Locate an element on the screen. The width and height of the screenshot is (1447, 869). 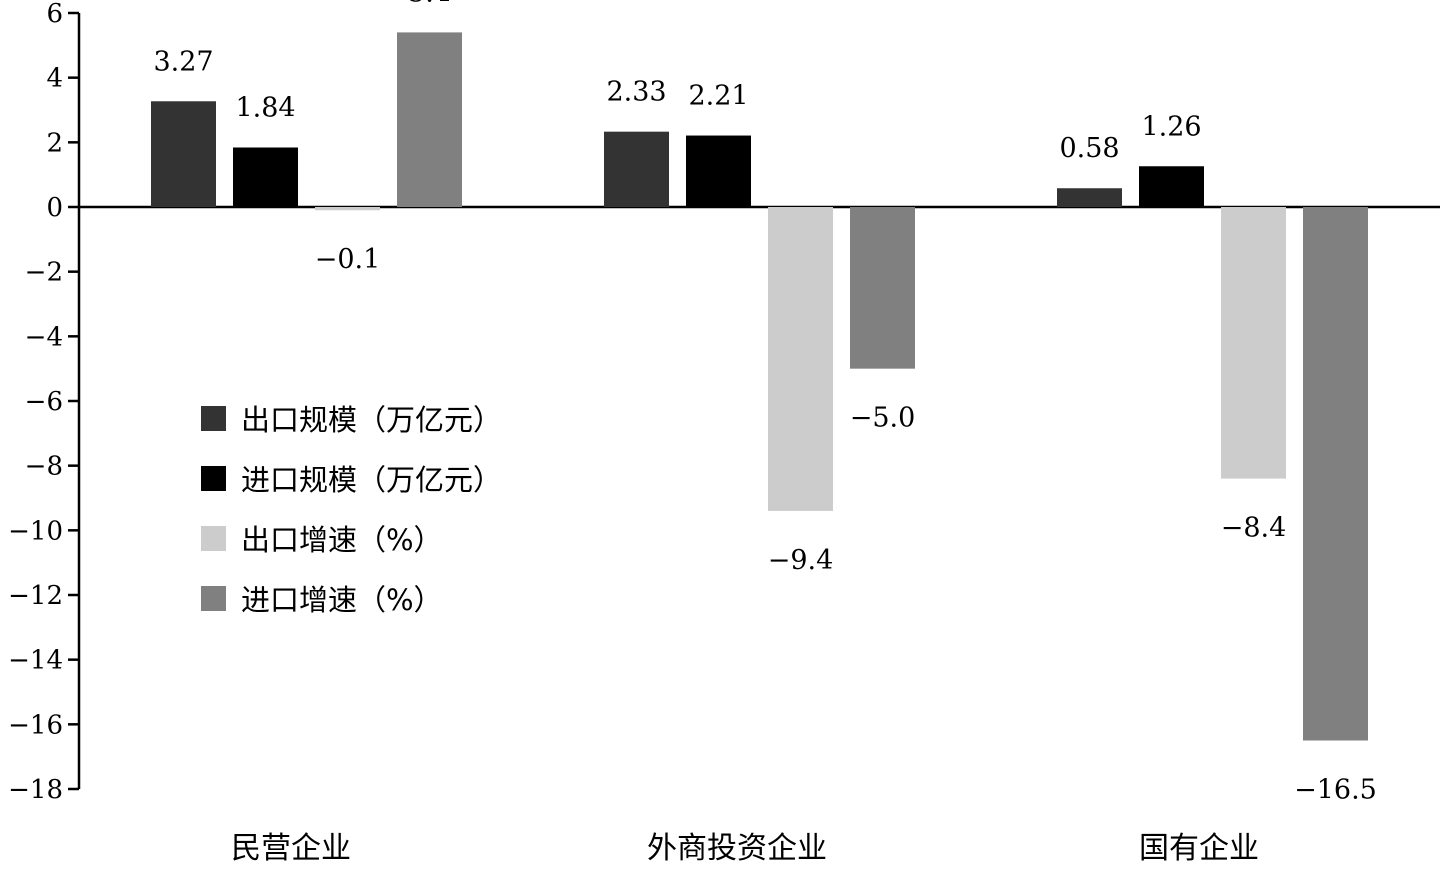
data-label: −9.4 is located at coordinates (801, 560).